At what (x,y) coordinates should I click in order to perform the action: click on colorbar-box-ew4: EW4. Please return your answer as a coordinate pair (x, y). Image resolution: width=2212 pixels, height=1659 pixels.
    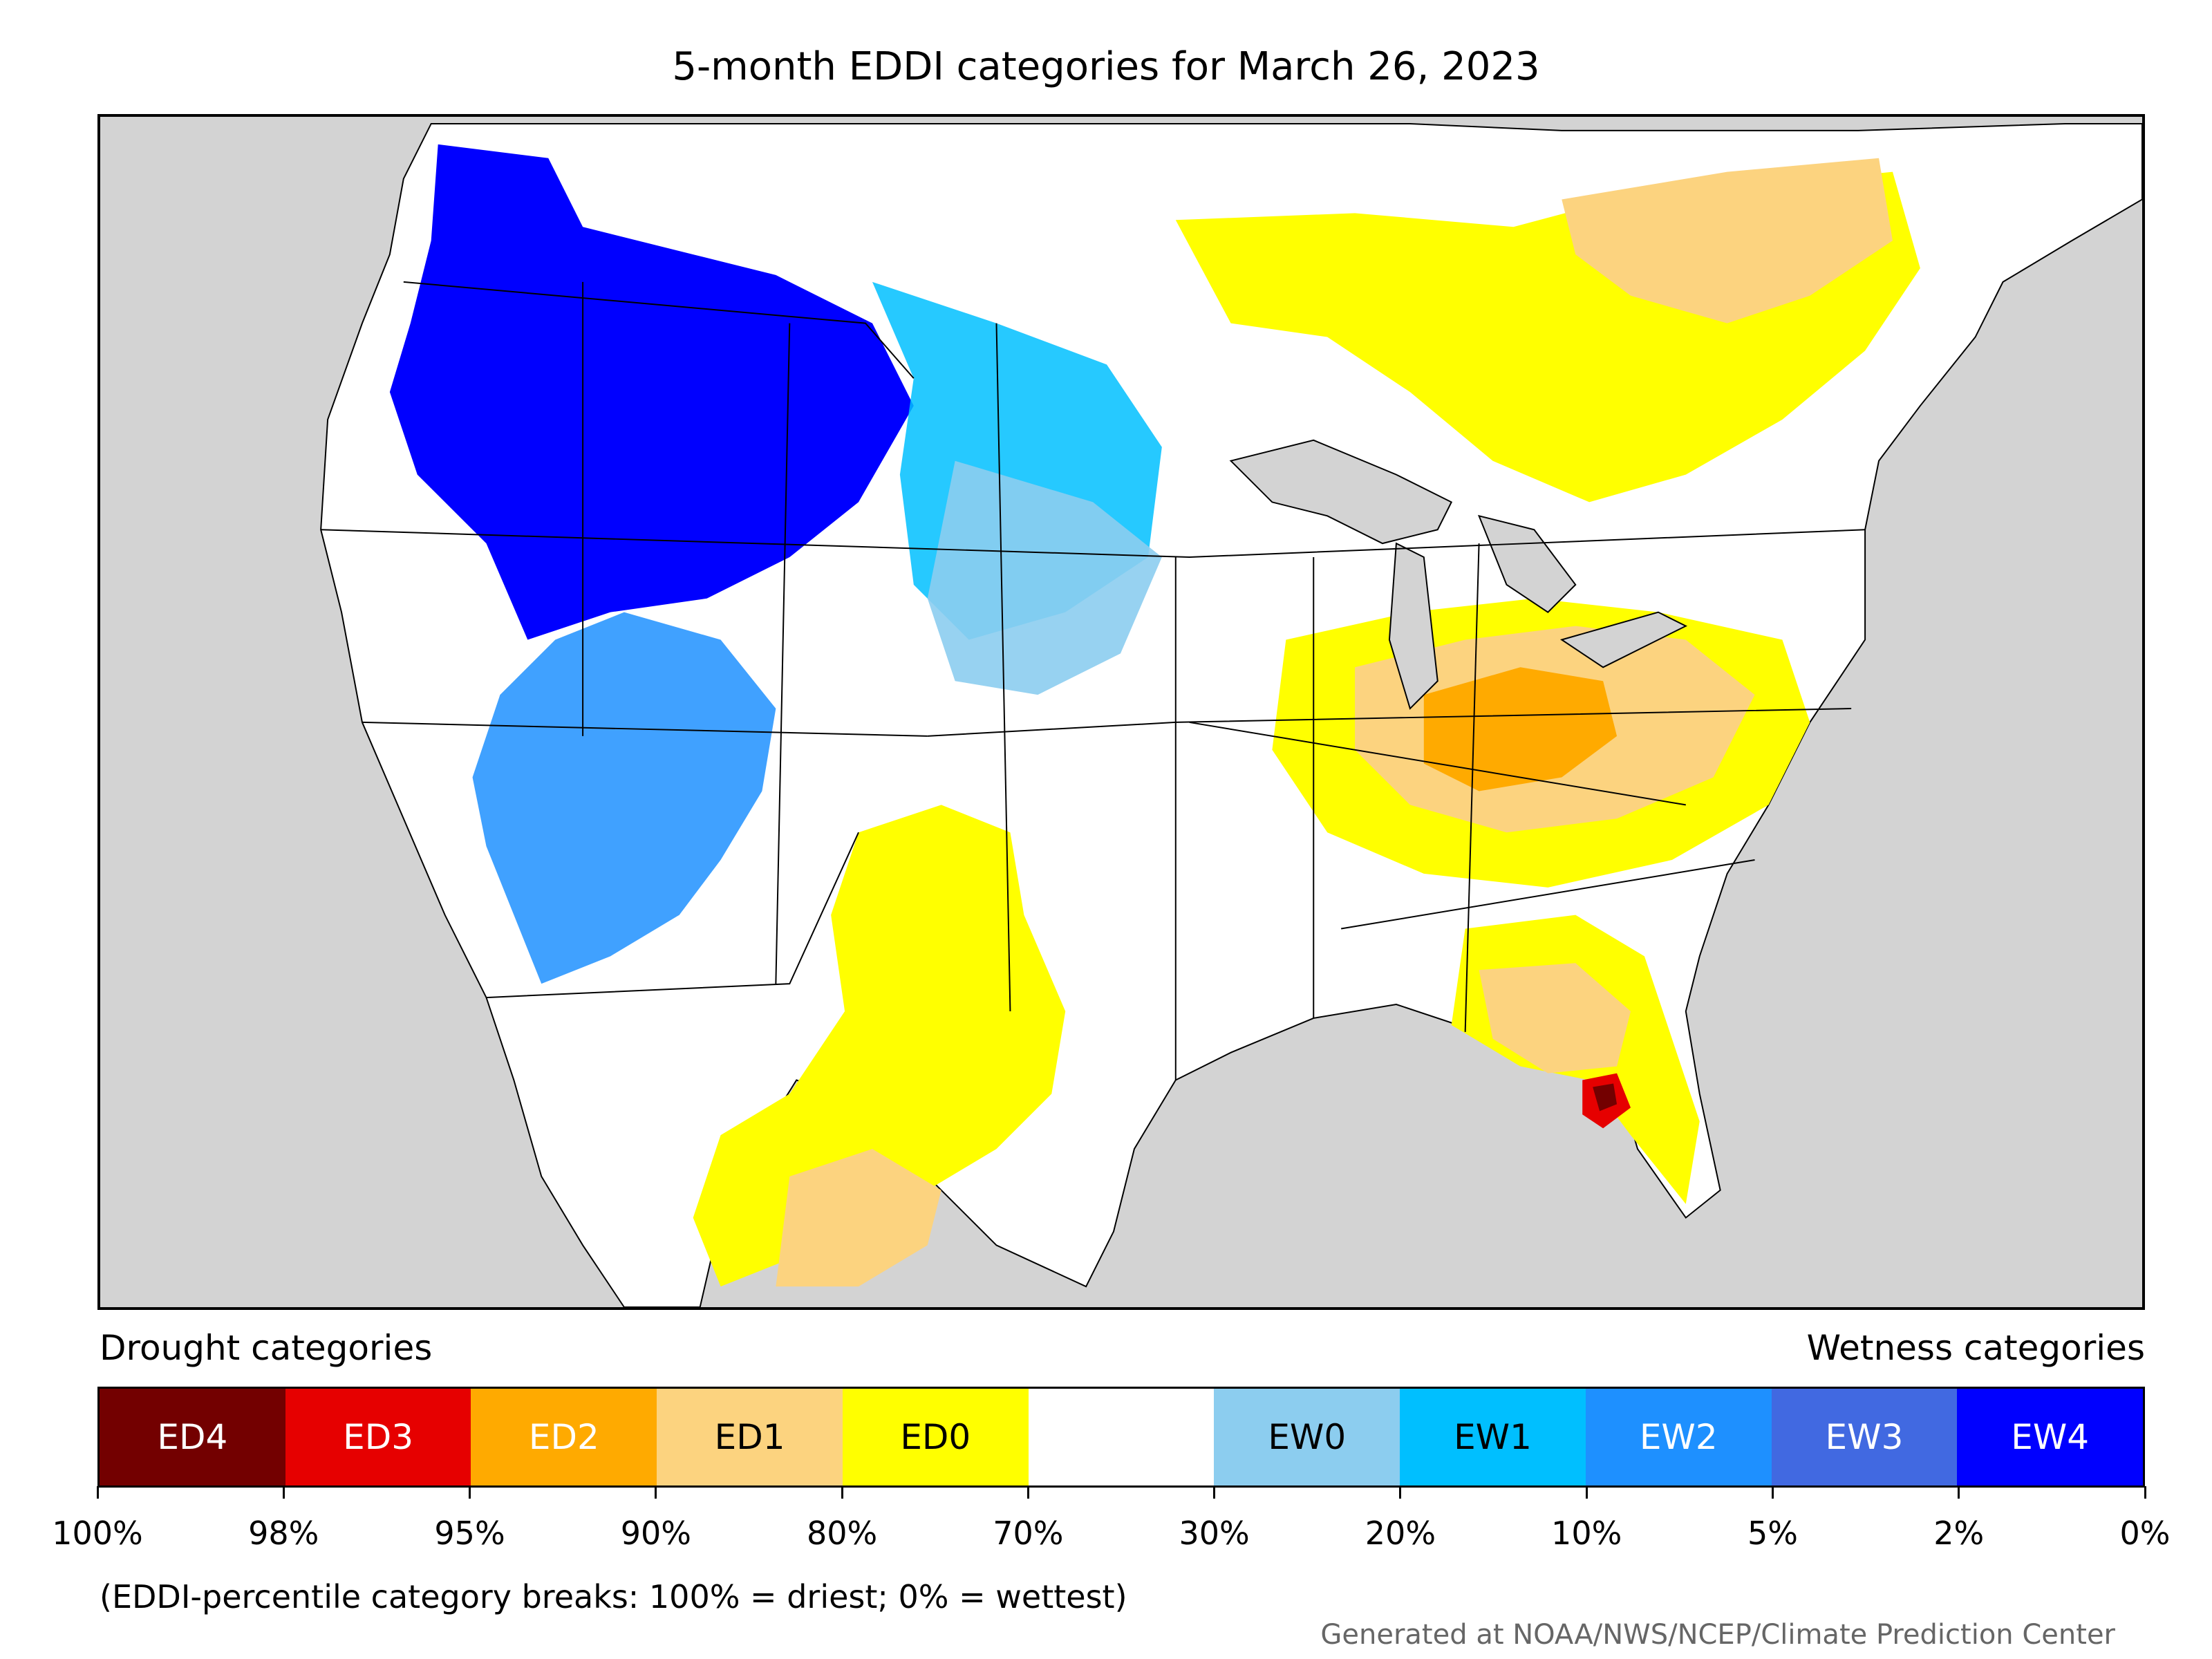
    Looking at the image, I should click on (2050, 1437).